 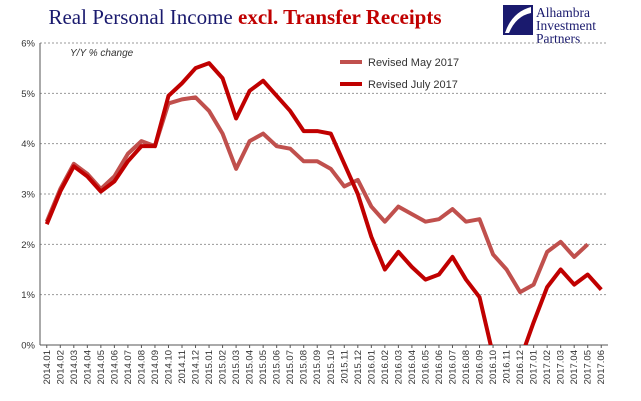 I want to click on logo-mark-swoosh, so click(x=518, y=20).